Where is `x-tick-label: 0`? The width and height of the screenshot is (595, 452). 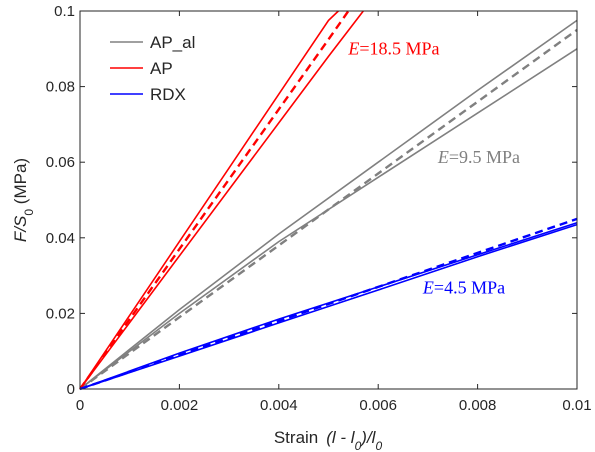 x-tick-label: 0 is located at coordinates (80, 405).